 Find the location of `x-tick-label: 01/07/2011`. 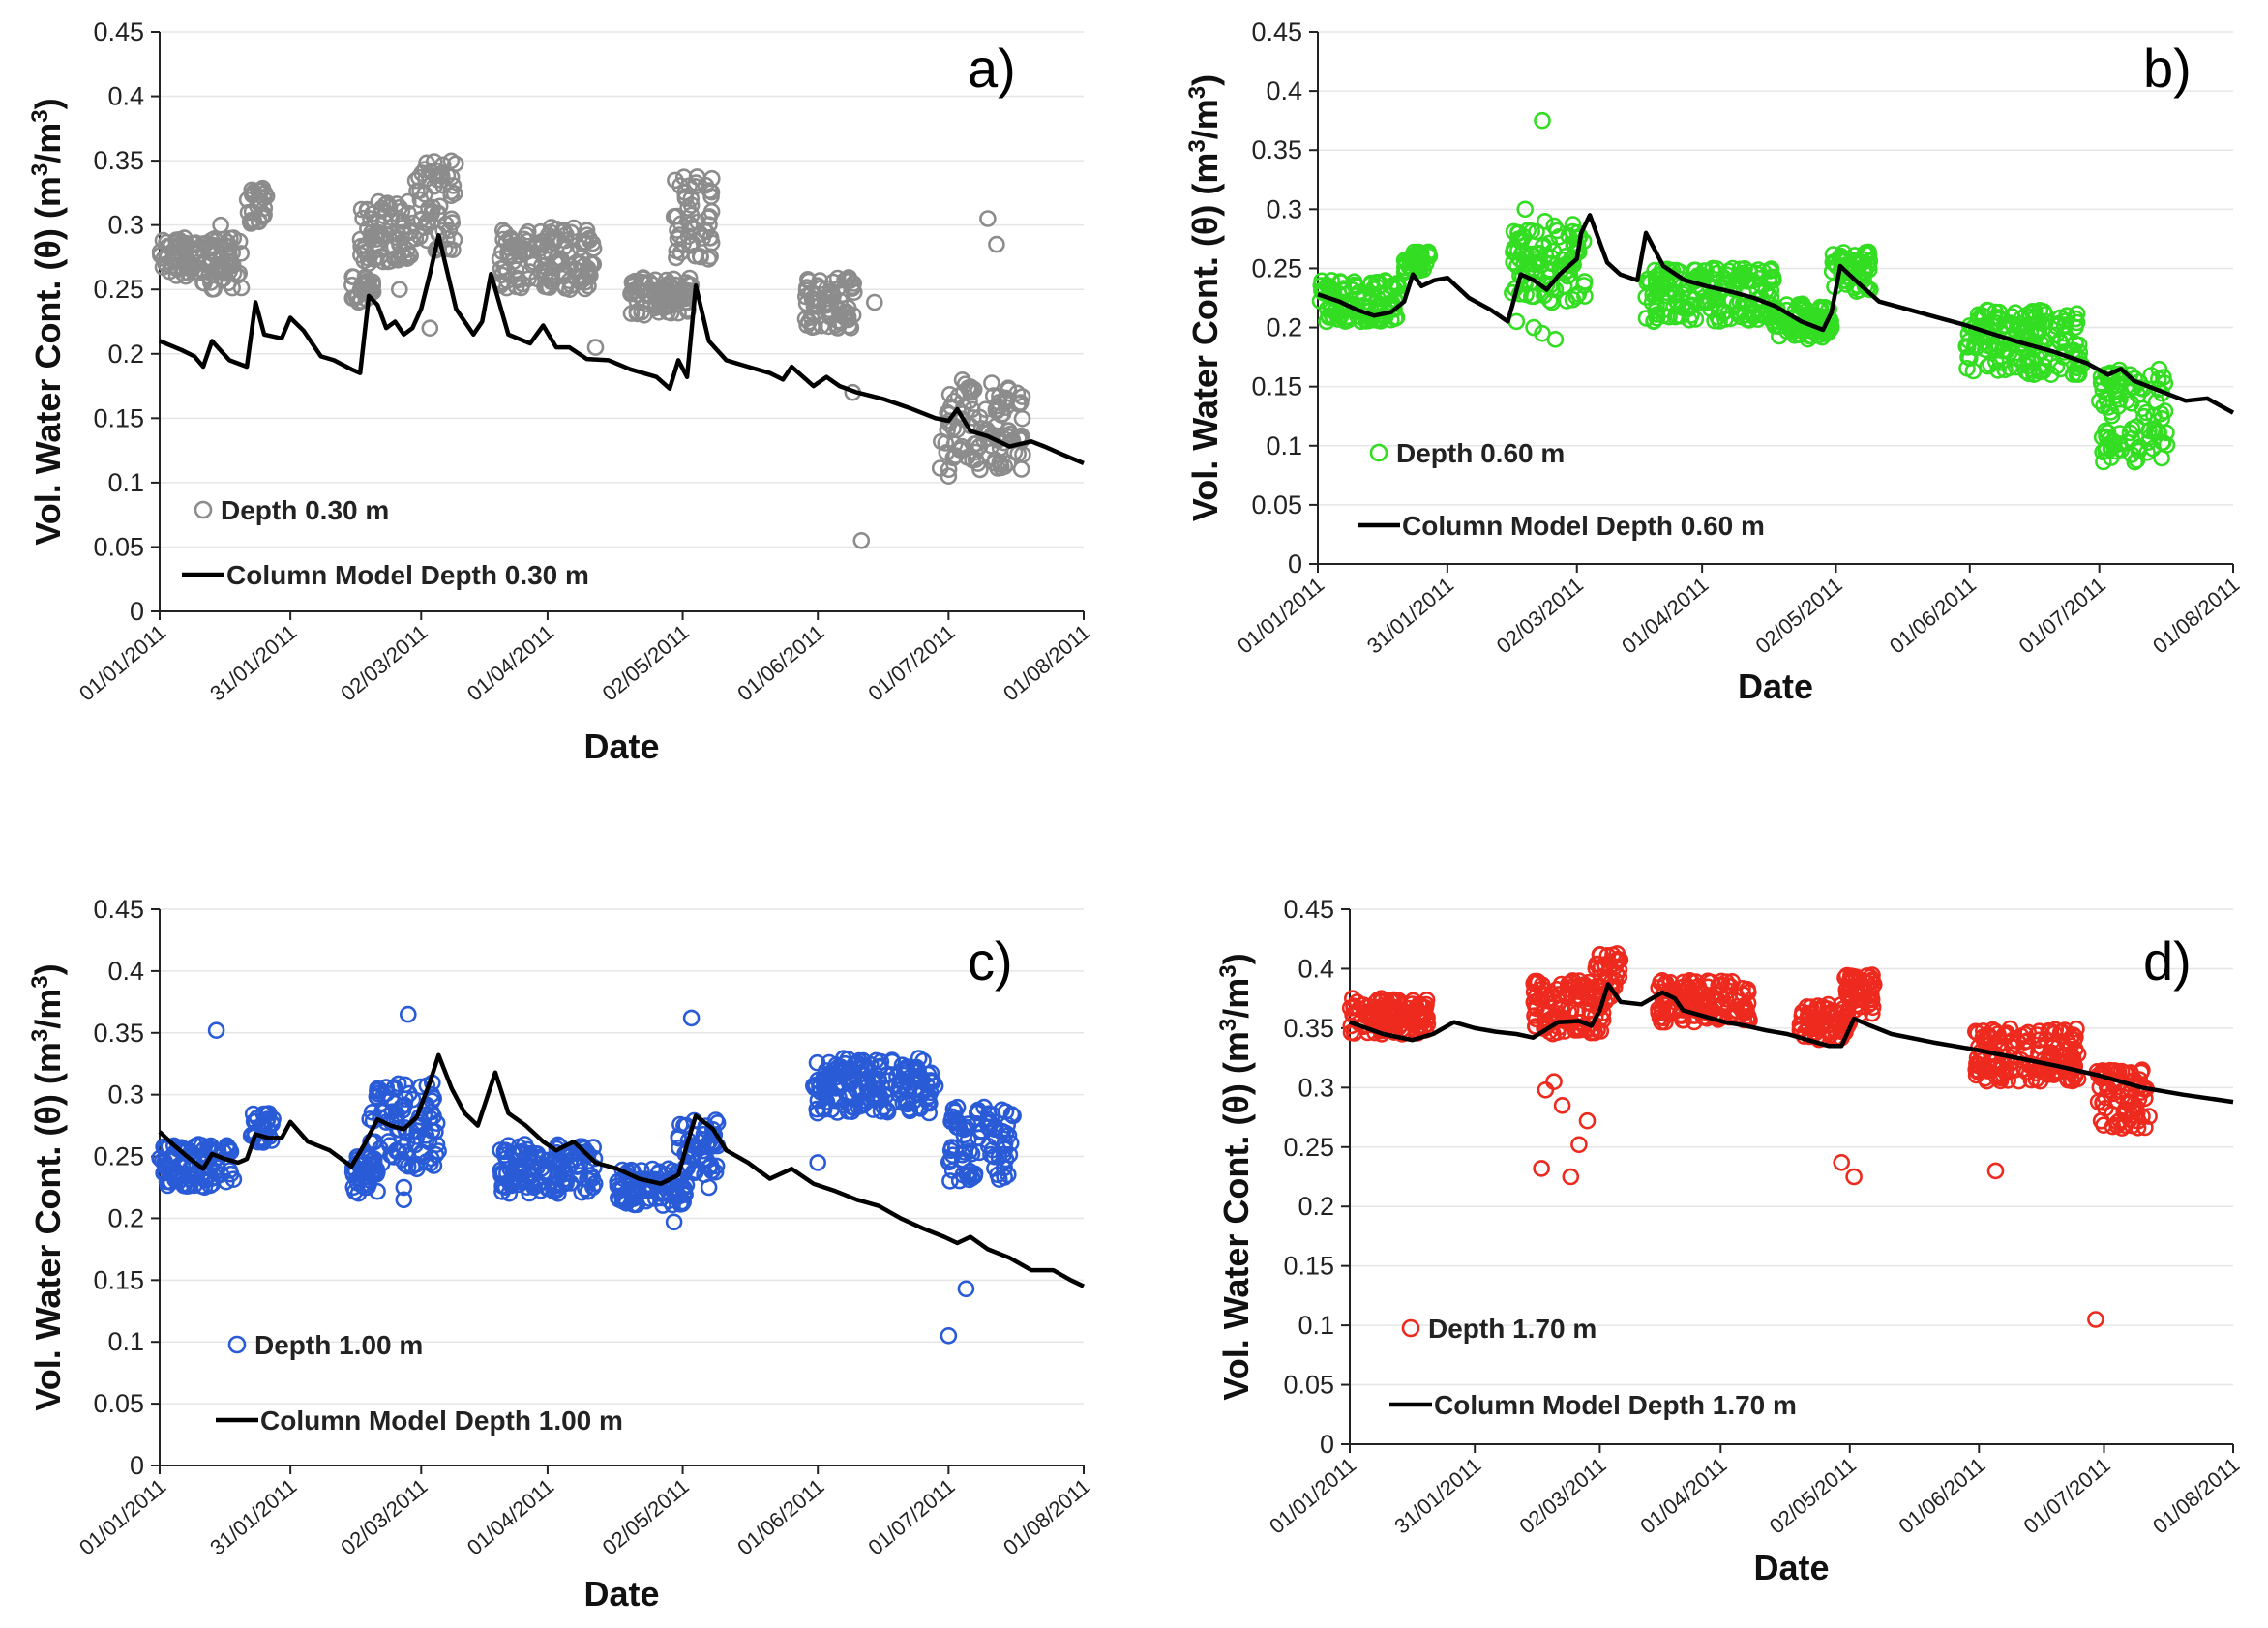

x-tick-label: 01/07/2011 is located at coordinates (911, 663).